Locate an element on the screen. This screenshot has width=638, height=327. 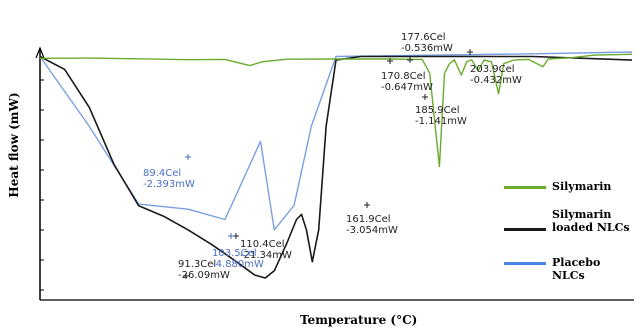
y-axis-label-wrap: Heat flow (mW) is located at coordinates (14, 145).